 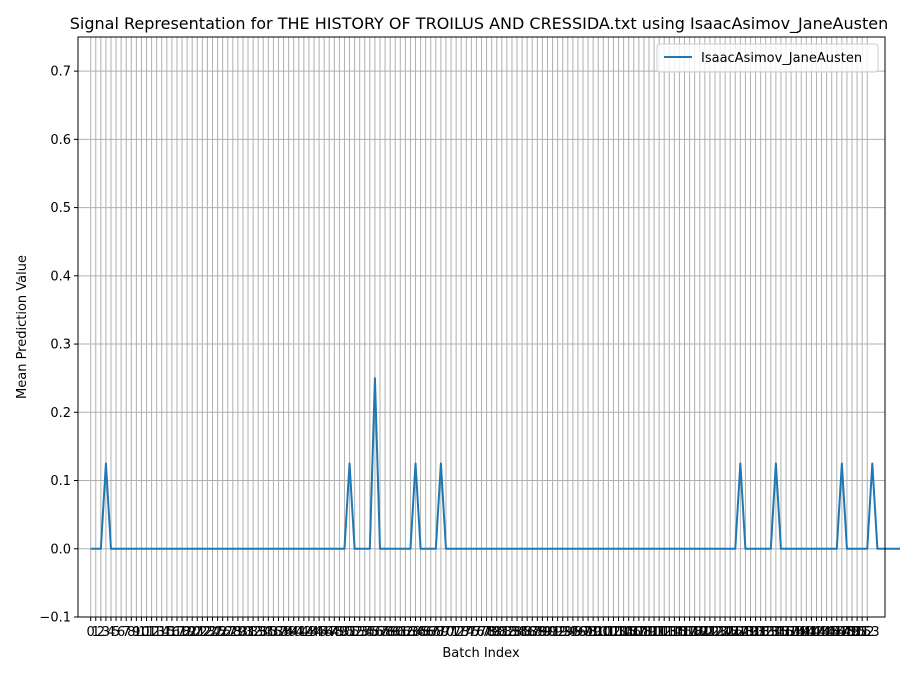 What do you see at coordinates (831, 632) in the screenshot?
I see `x-tick-label: 146` at bounding box center [831, 632].